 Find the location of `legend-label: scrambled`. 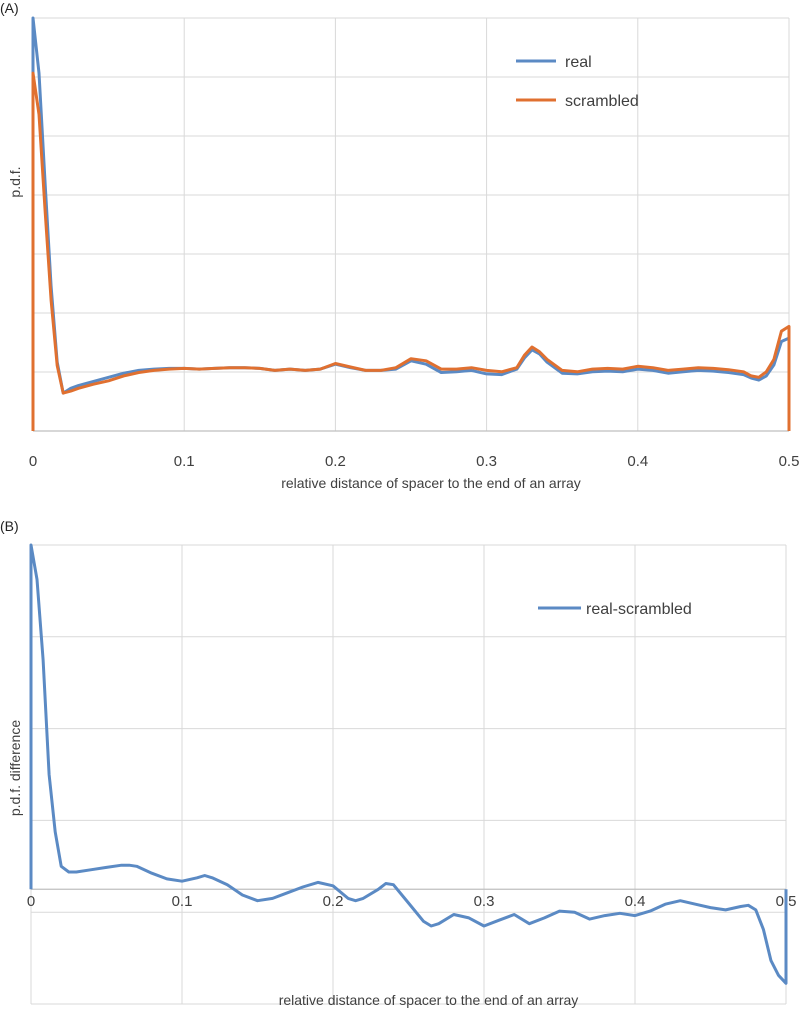

legend-label: scrambled is located at coordinates (602, 101).